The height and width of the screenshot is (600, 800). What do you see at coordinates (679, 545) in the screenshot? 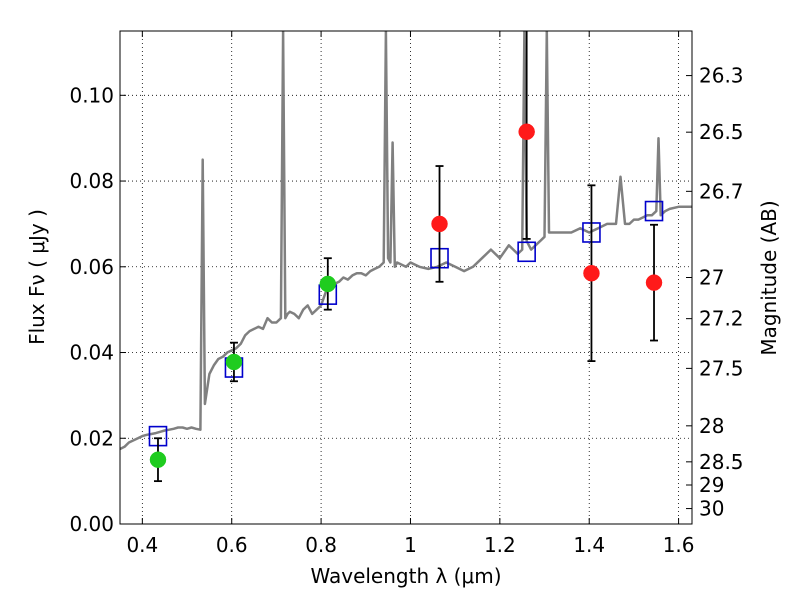
I see `x-tick-label: 1.6` at bounding box center [679, 545].